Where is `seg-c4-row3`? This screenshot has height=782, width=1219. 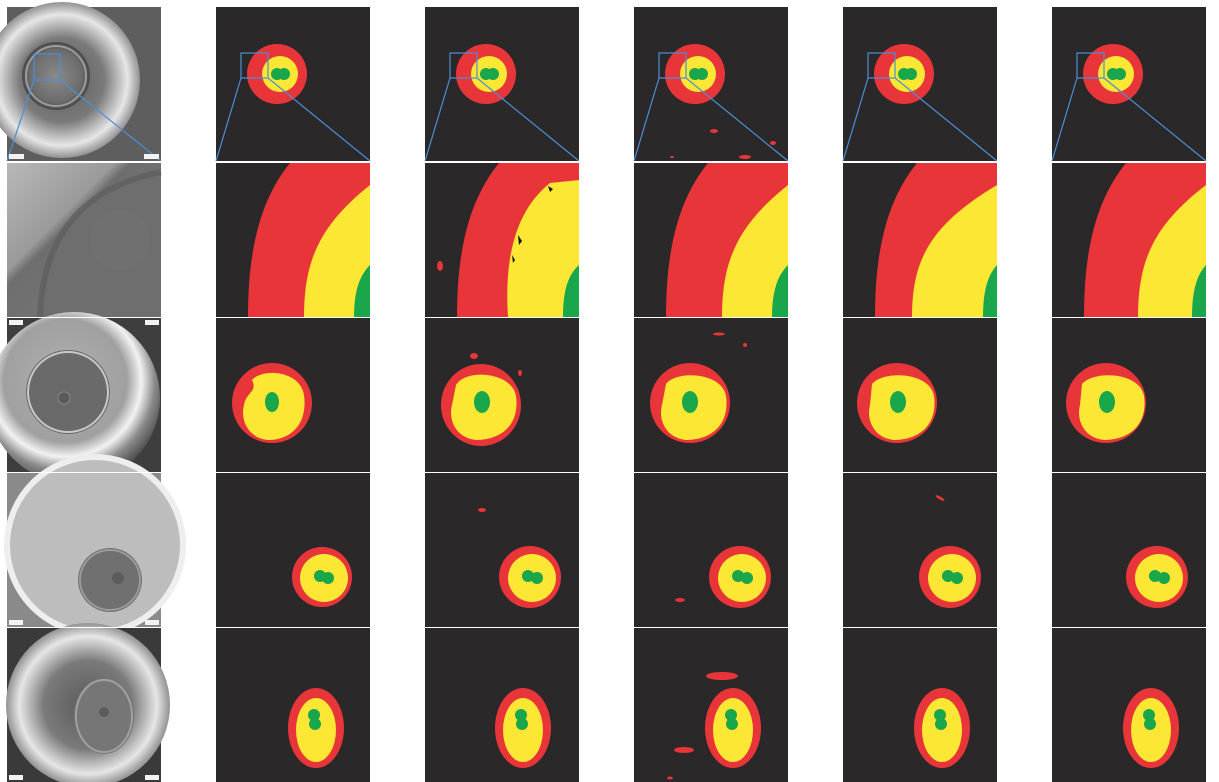 seg-c4-row3 is located at coordinates (711, 395).